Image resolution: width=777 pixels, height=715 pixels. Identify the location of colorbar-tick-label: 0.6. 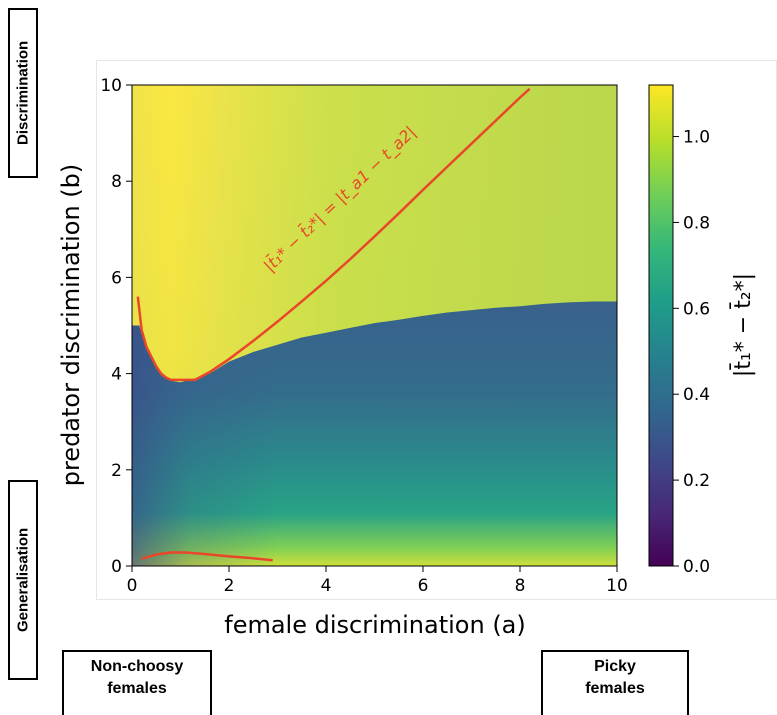
(696, 309).